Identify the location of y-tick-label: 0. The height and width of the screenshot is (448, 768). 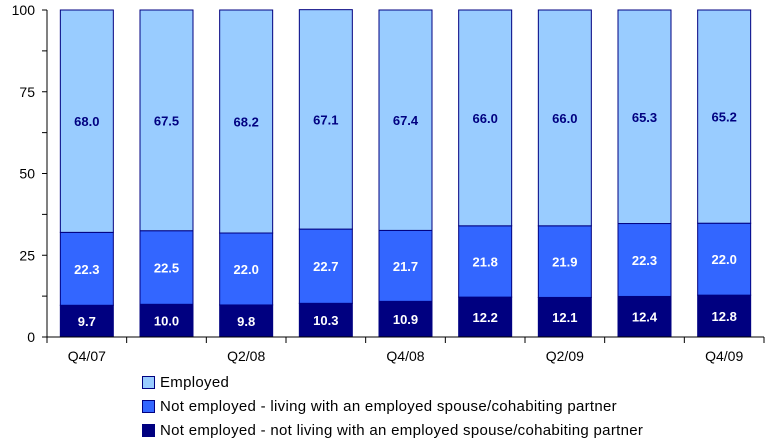
(31, 337).